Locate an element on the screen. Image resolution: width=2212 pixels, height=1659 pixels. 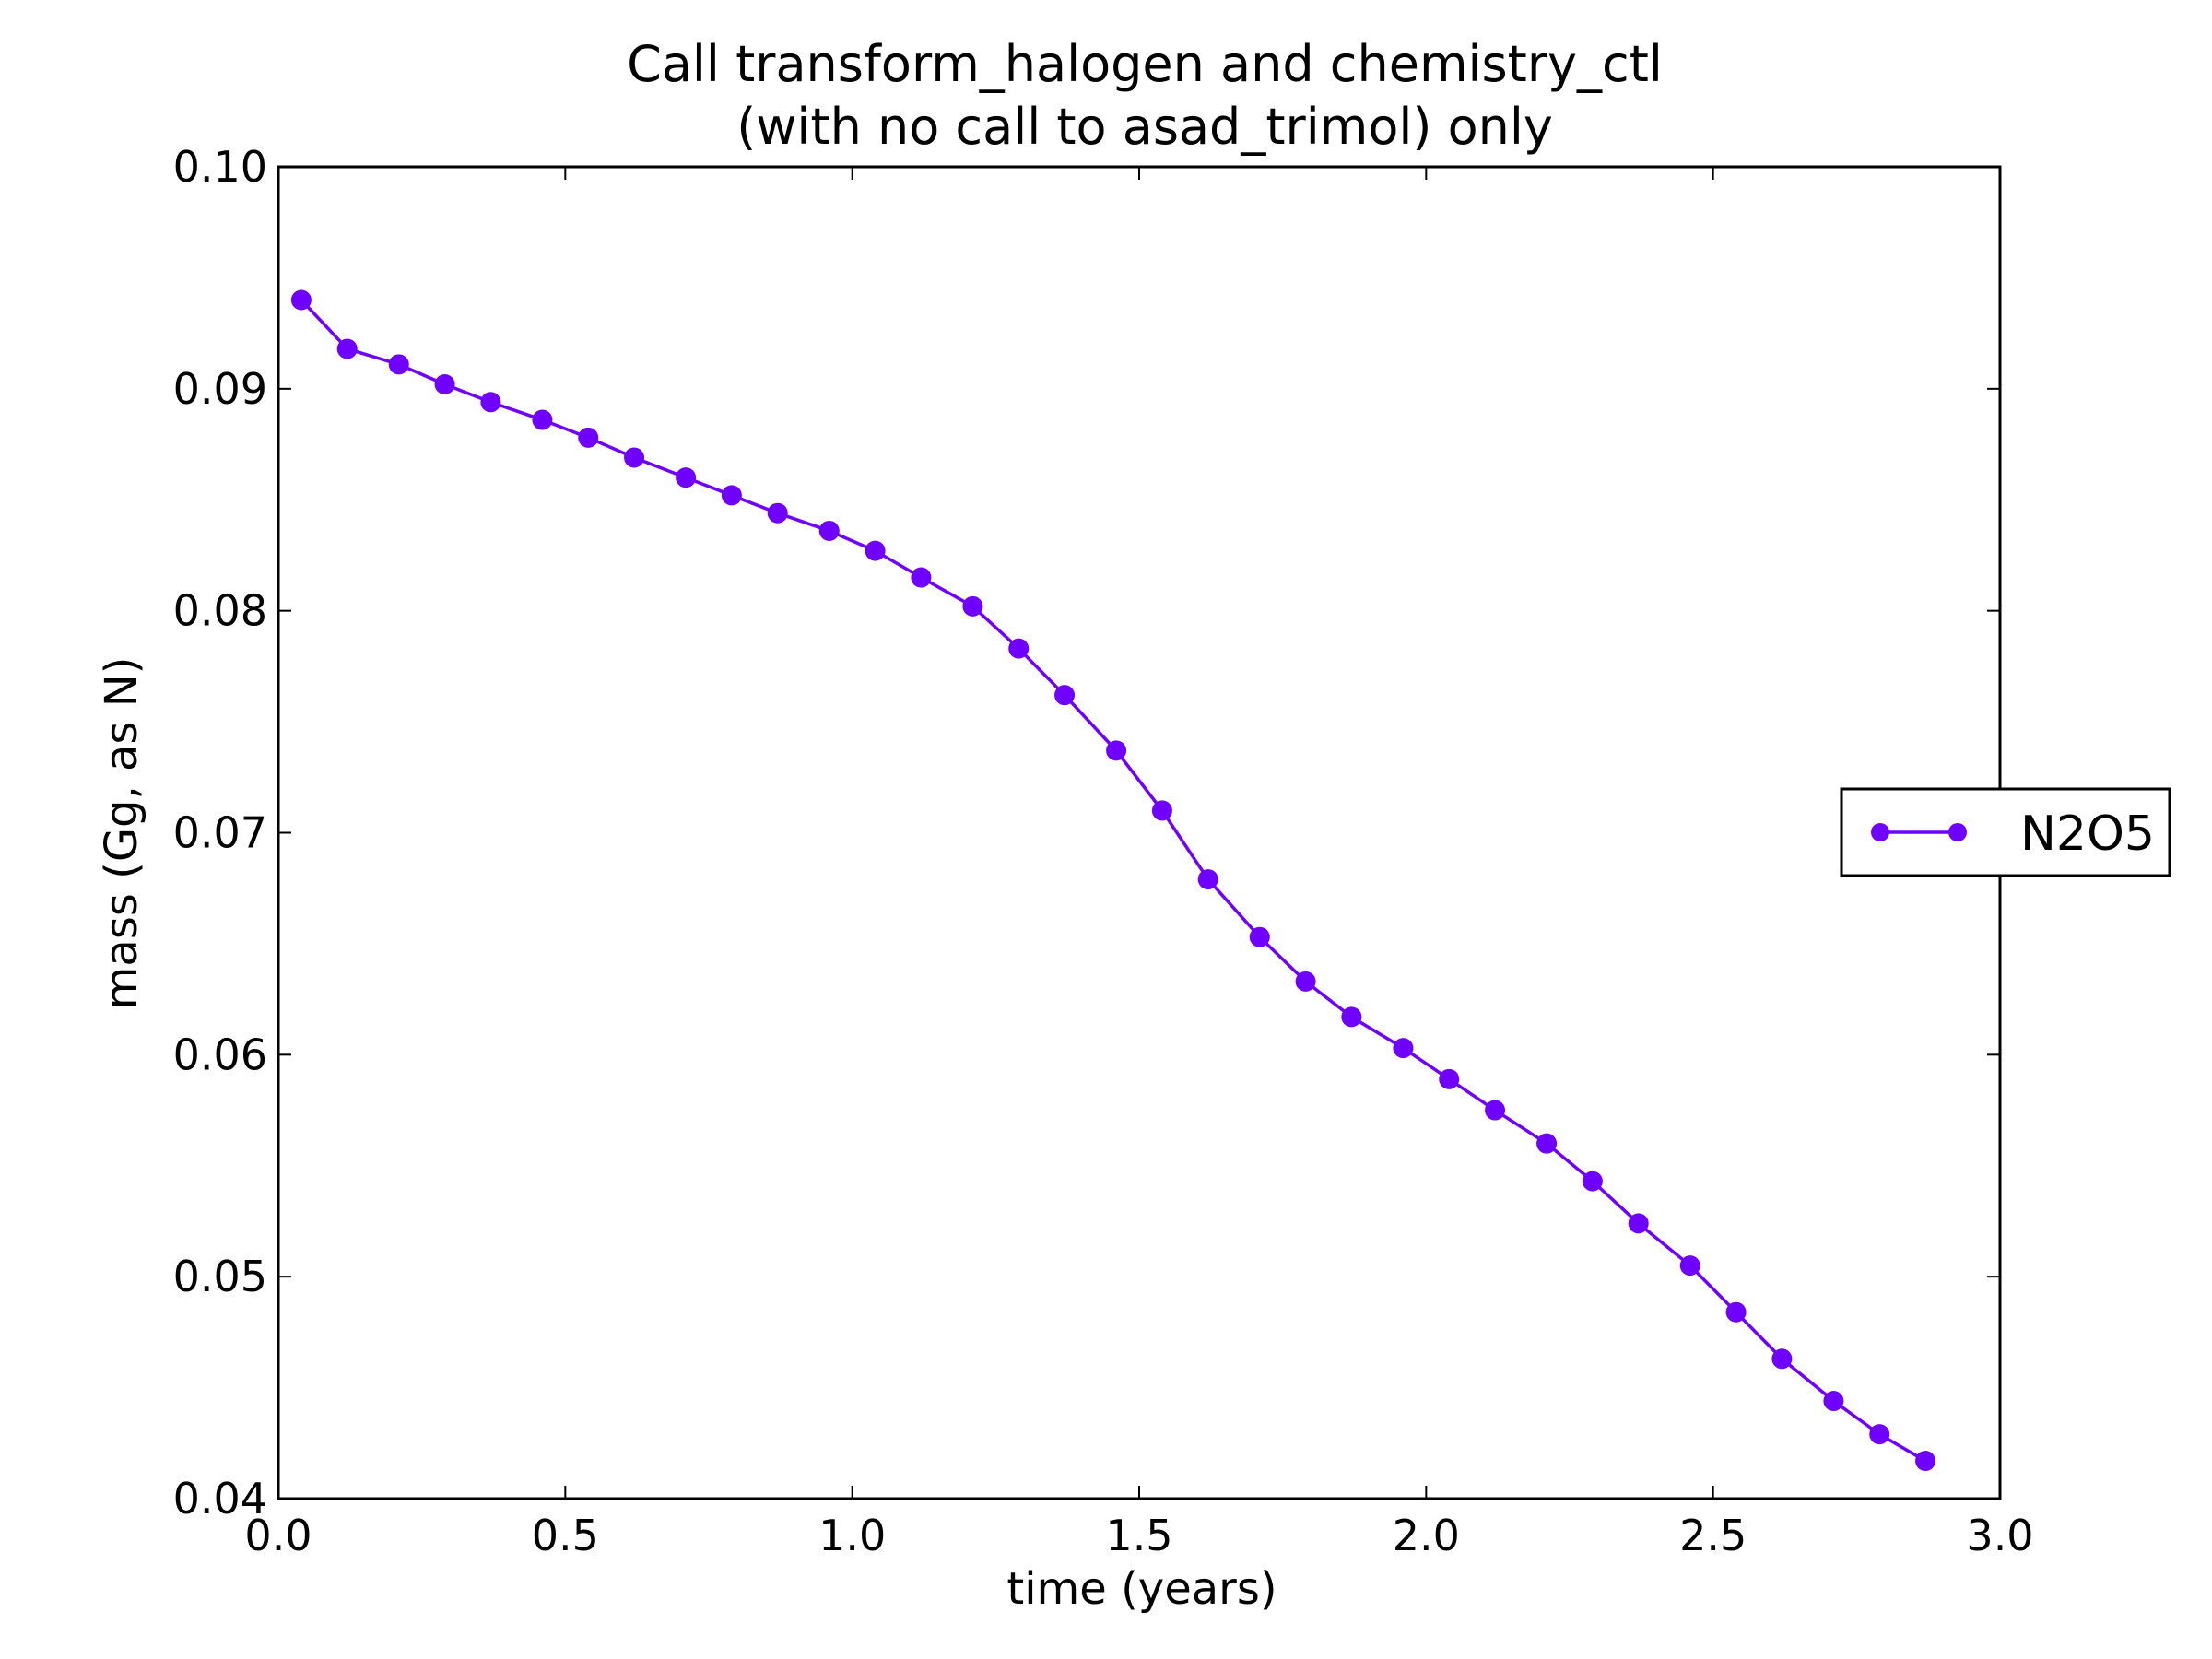
y-tick-label: 0.08 is located at coordinates (220, 611).